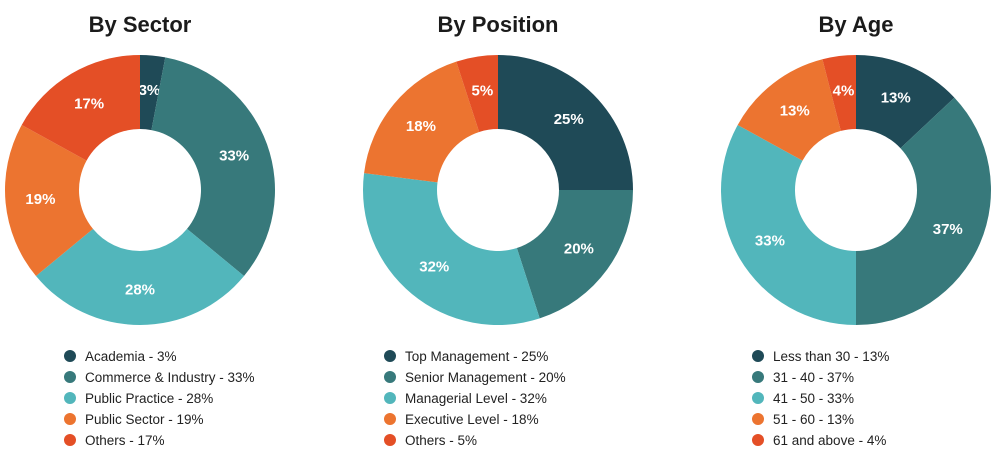 The width and height of the screenshot is (1000, 467). I want to click on donut-slice-senior-management, so click(574, 254).